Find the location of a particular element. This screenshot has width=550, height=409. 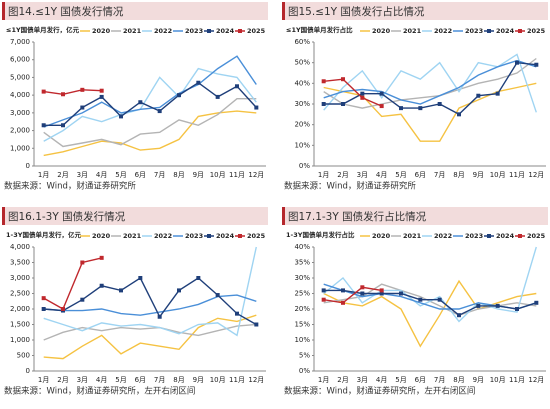

legend-label: 2024 is located at coordinates (505, 31).